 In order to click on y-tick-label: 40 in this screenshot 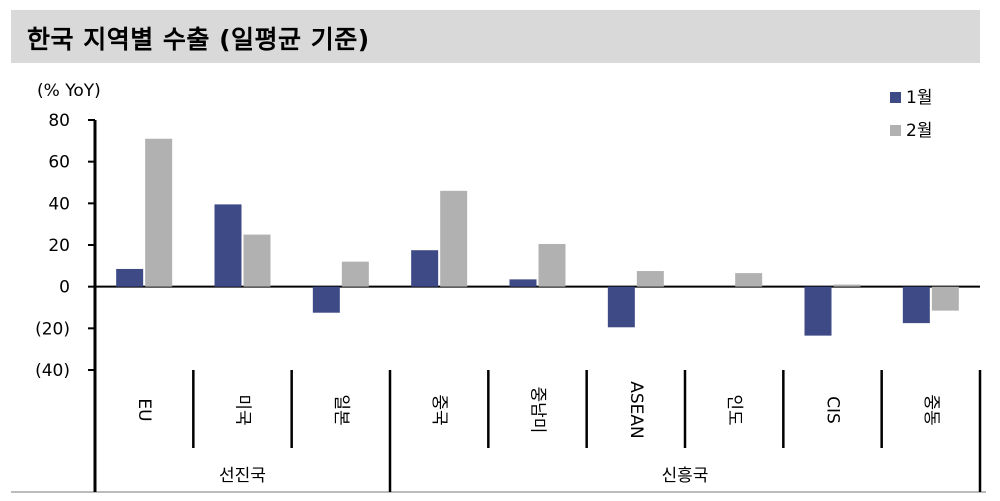, I will do `click(59, 204)`.